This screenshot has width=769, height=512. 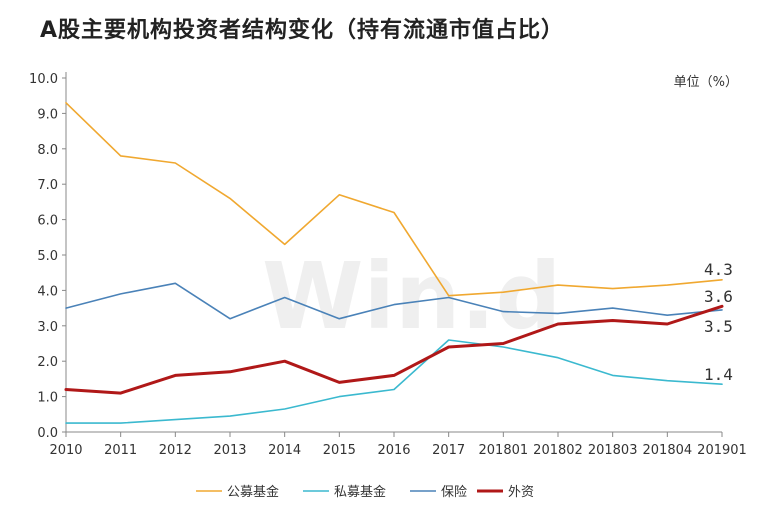 I want to click on x-tick-label: 201804, so click(x=668, y=450).